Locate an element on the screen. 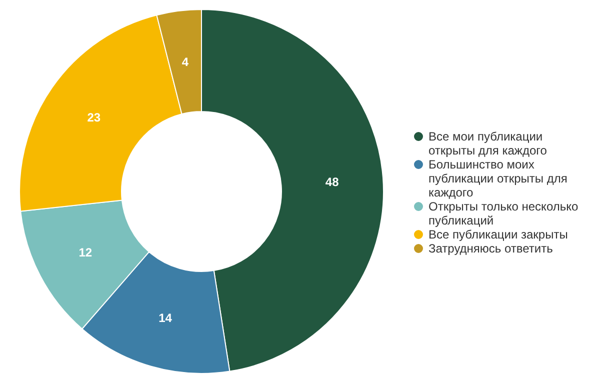 This screenshot has height=384, width=594. legend-label: Открыты только несколько публикаций is located at coordinates (503, 214).